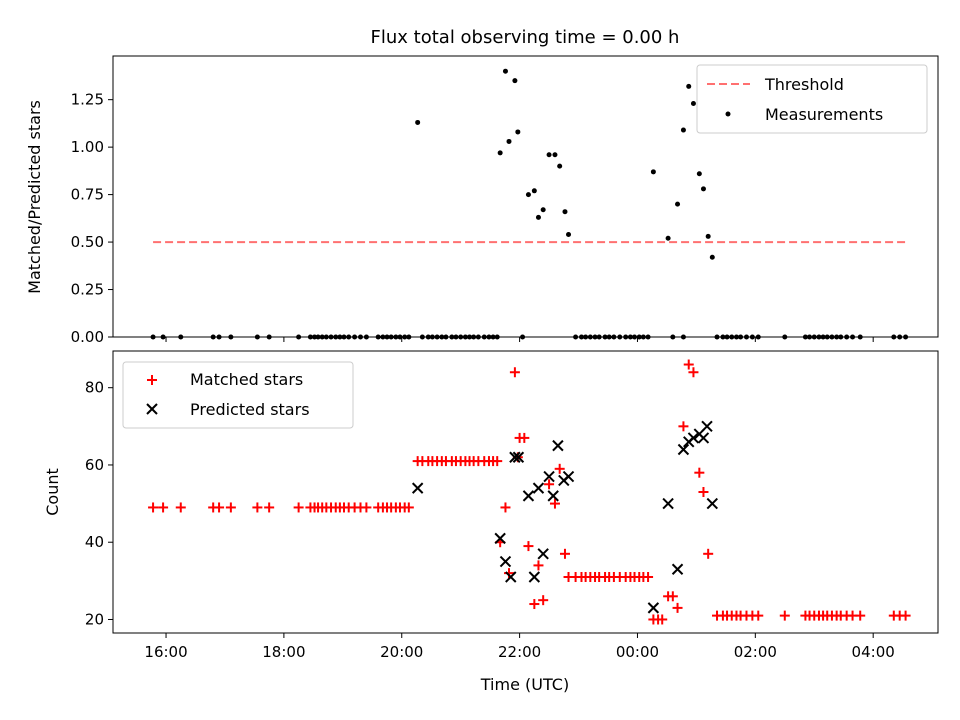  Describe the element at coordinates (94, 388) in the screenshot. I see `count-y-tick-label: 80` at that location.